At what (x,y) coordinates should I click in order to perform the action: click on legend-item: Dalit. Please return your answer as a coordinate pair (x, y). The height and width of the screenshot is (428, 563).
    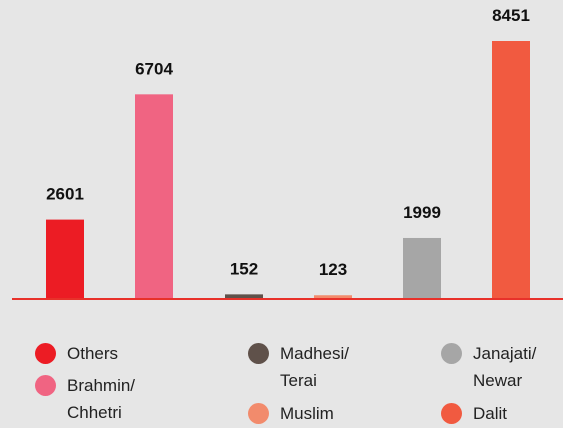
    Looking at the image, I should click on (497, 415).